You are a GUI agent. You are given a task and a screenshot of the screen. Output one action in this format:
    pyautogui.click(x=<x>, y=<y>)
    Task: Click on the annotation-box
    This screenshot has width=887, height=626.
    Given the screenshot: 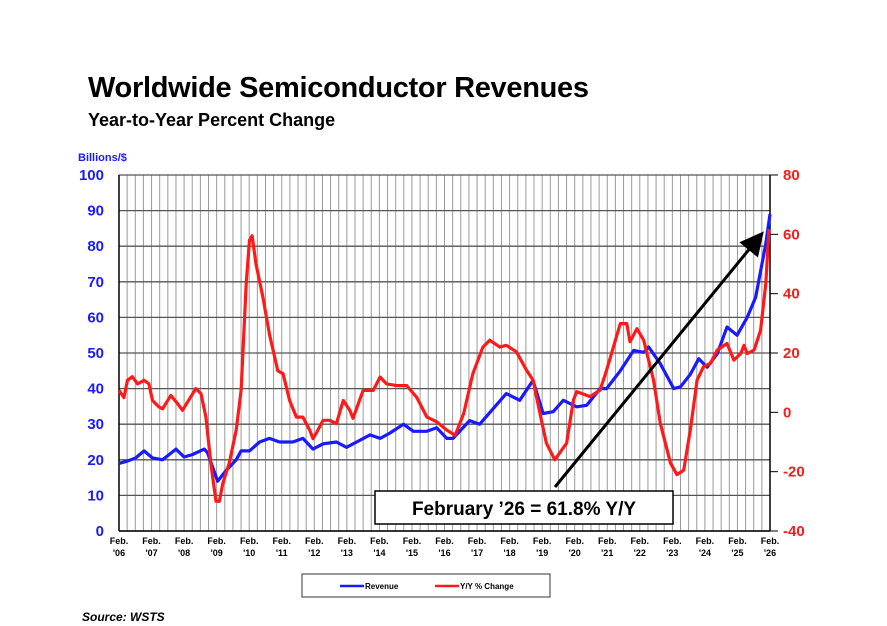 What is the action you would take?
    pyautogui.click(x=524, y=507)
    